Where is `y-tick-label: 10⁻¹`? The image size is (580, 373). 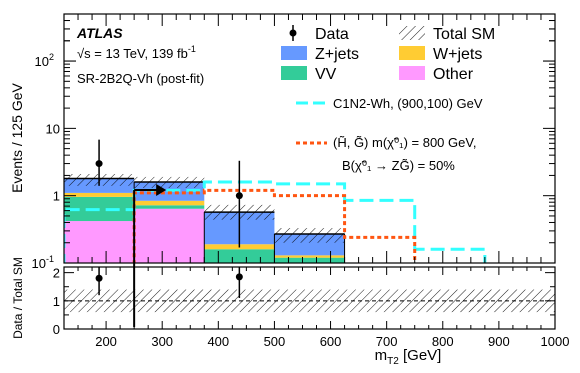 y-tick-label: 10⁻¹ is located at coordinates (43, 262).